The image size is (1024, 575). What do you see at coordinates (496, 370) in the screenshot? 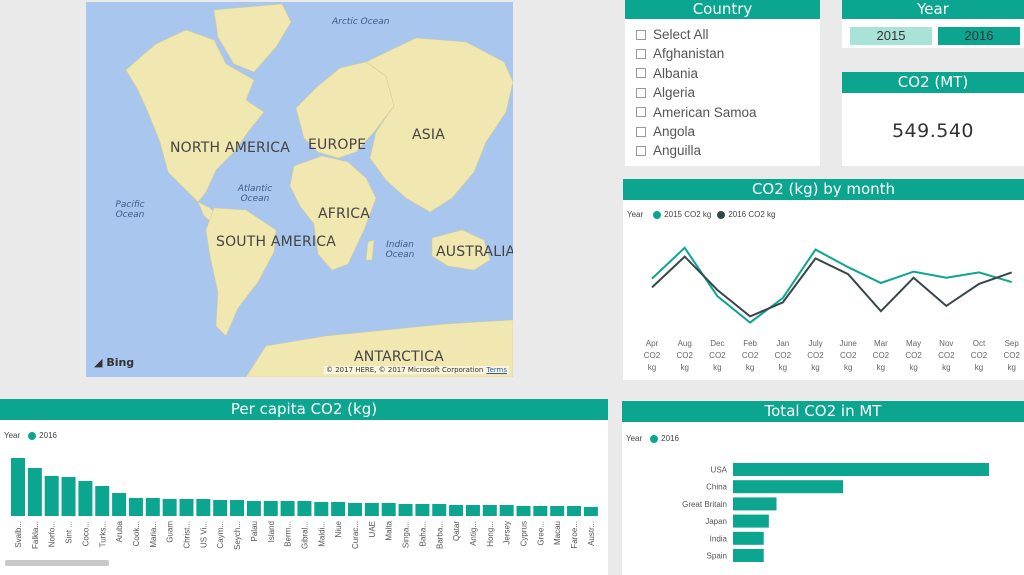
I see `terms-link: Terms` at bounding box center [496, 370].